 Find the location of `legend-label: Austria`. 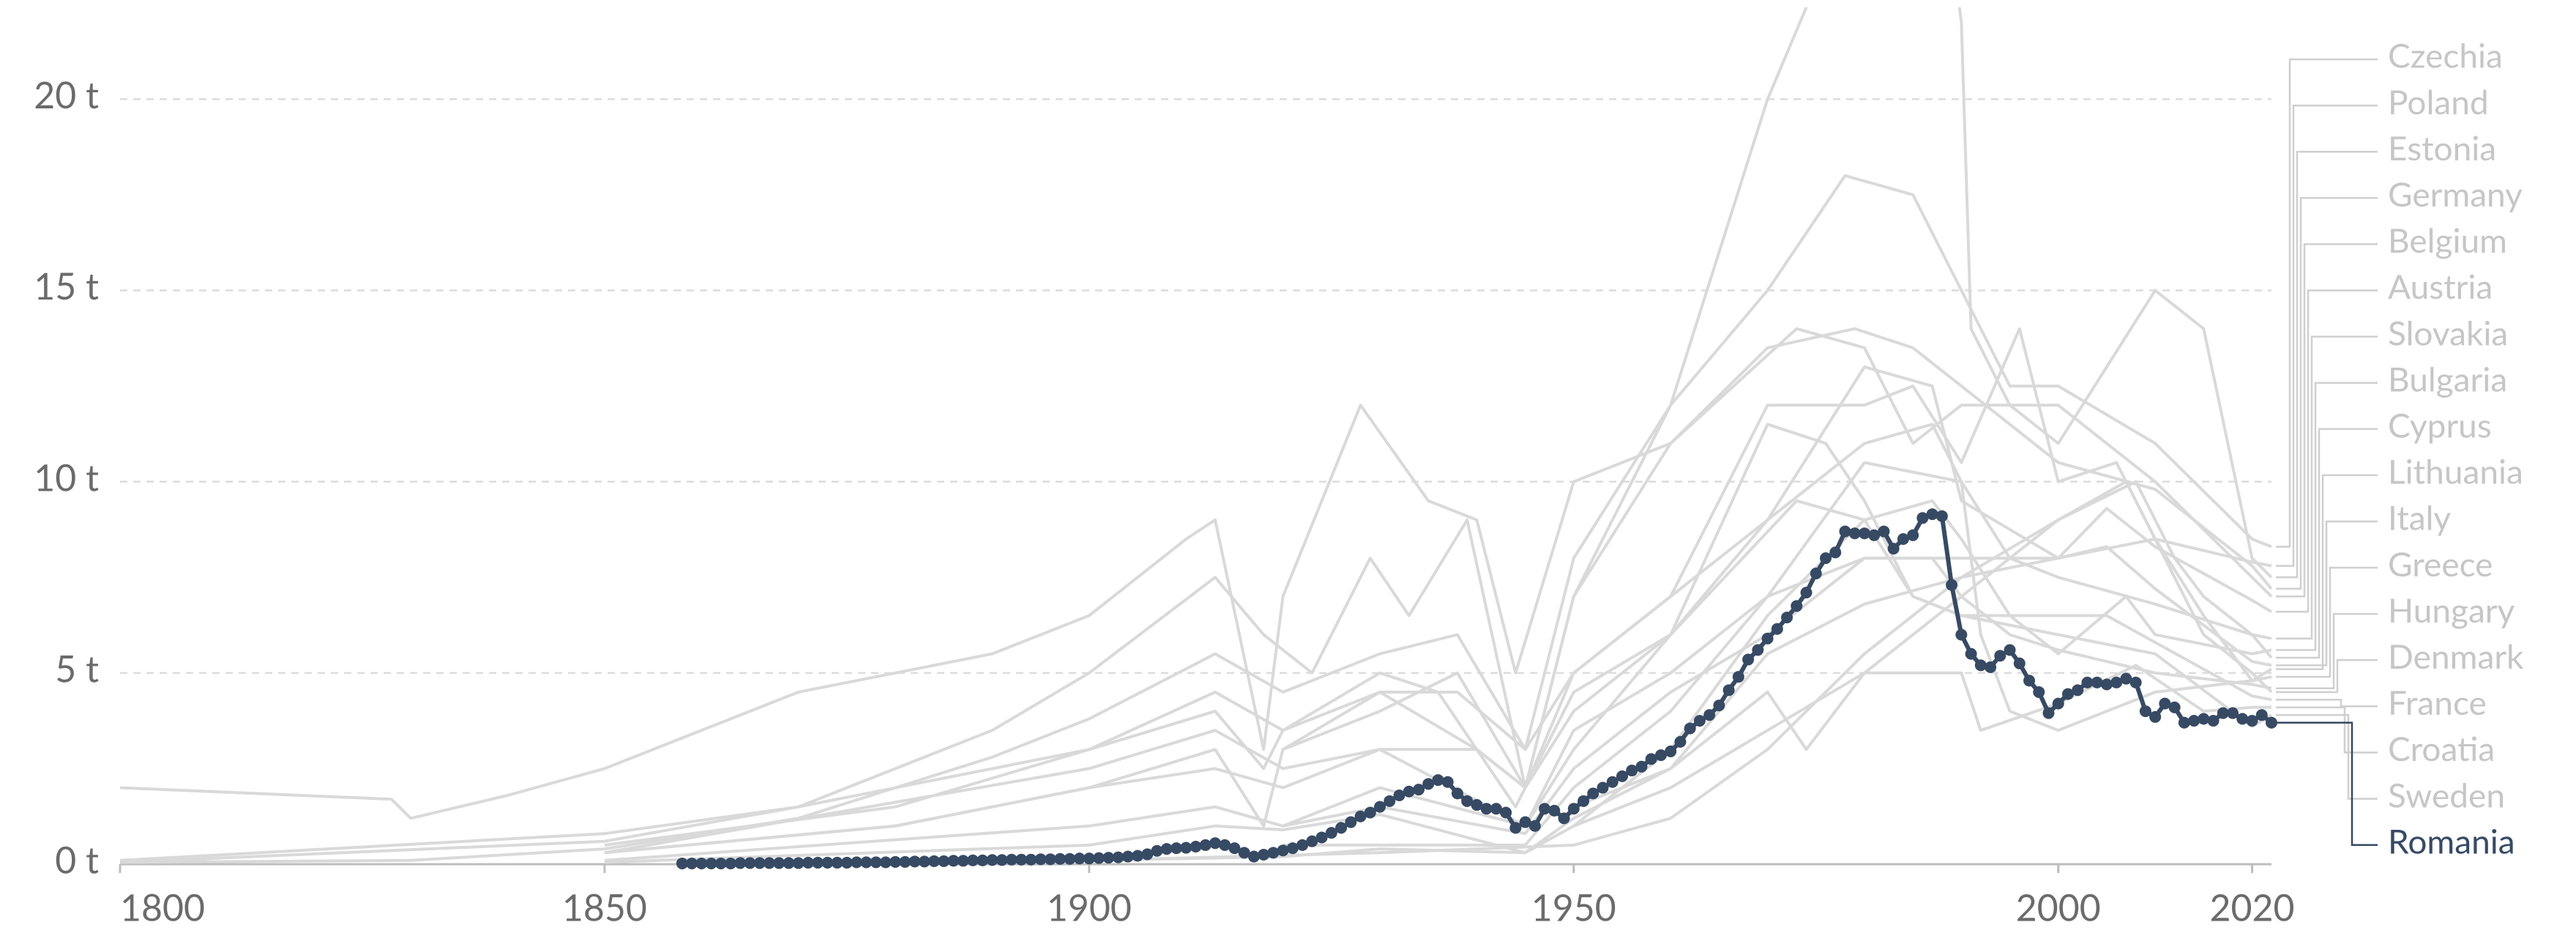

legend-label: Austria is located at coordinates (2440, 286).